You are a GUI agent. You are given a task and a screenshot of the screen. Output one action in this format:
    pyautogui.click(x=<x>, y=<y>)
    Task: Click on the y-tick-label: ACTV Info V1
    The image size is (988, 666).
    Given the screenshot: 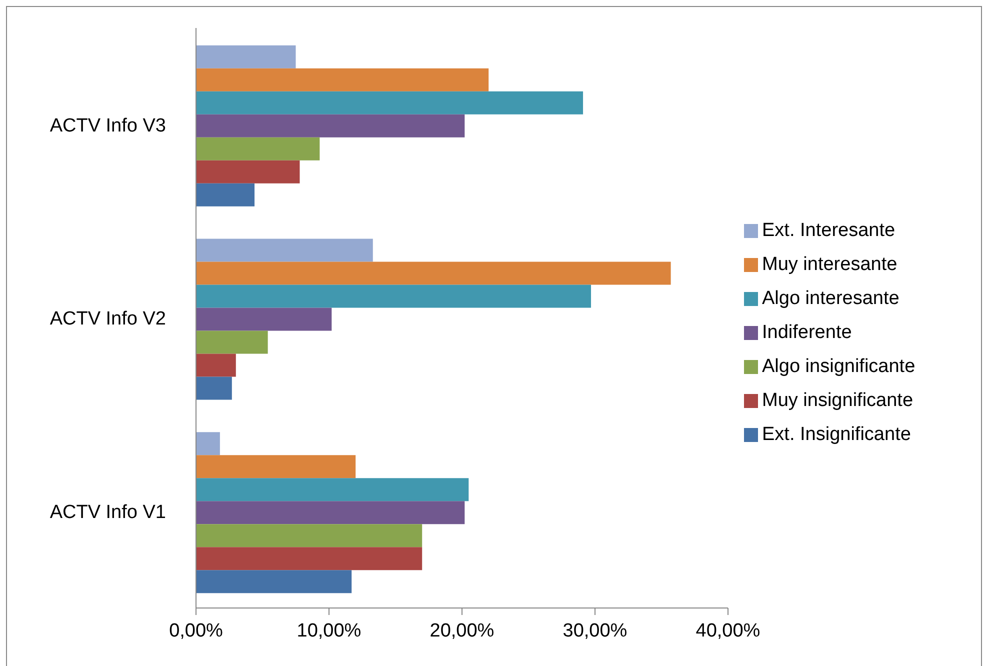 What is the action you would take?
    pyautogui.click(x=108, y=513)
    